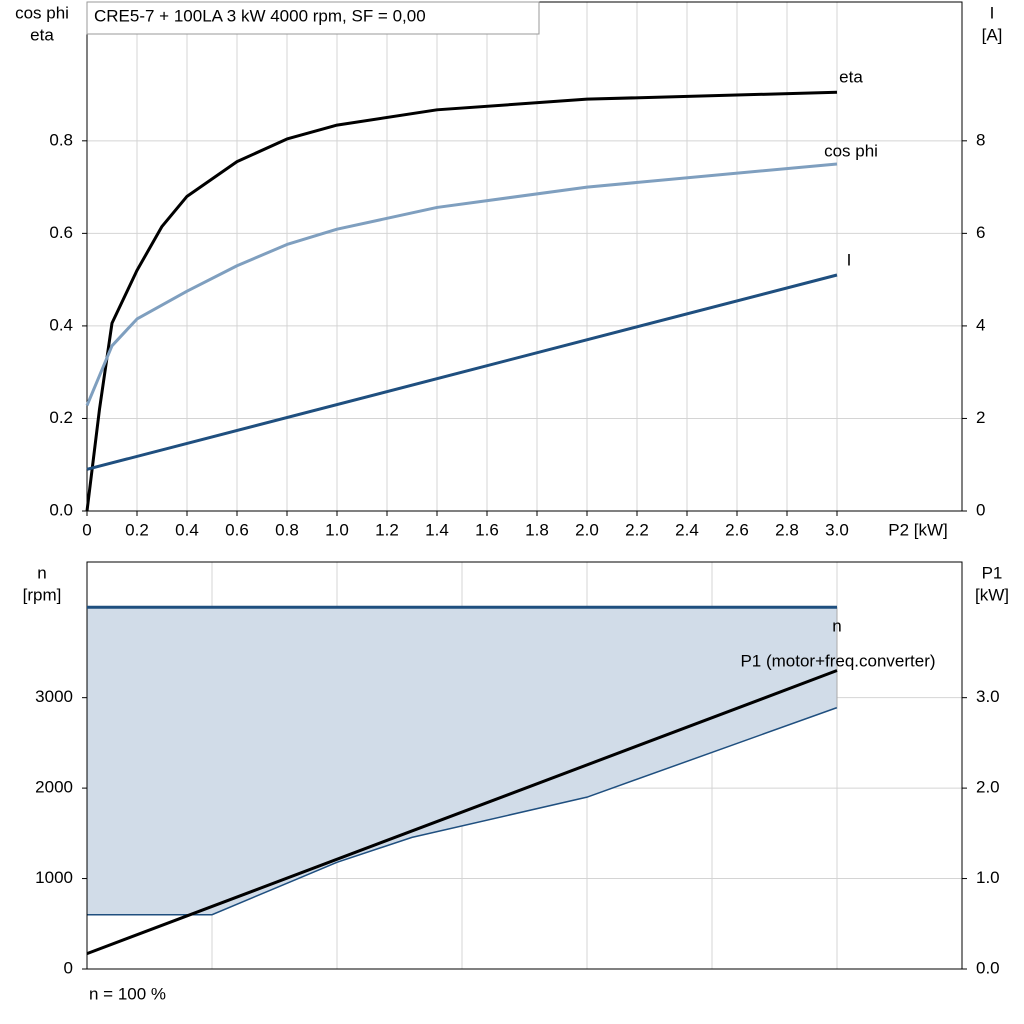 This screenshot has width=1024, height=1024. What do you see at coordinates (137, 529) in the screenshot?
I see `x-tick-label: 0.2` at bounding box center [137, 529].